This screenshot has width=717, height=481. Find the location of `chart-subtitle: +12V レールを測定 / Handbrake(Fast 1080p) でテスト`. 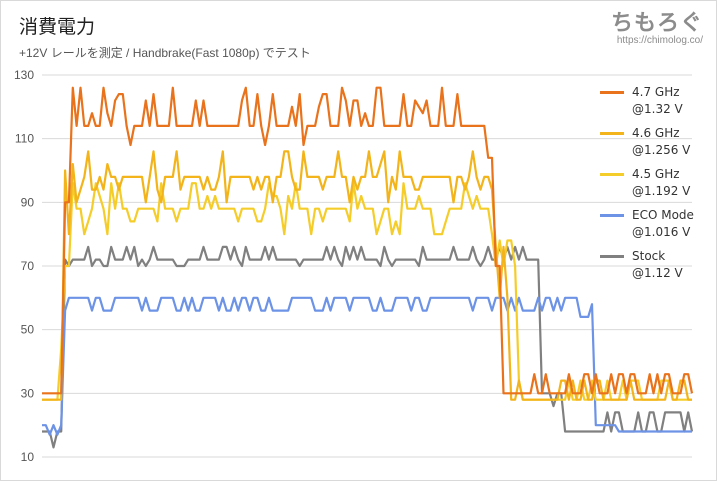

chart-subtitle: +12V レールを測定 / Handbrake(Fast 1080p) でテスト is located at coordinates (165, 53).